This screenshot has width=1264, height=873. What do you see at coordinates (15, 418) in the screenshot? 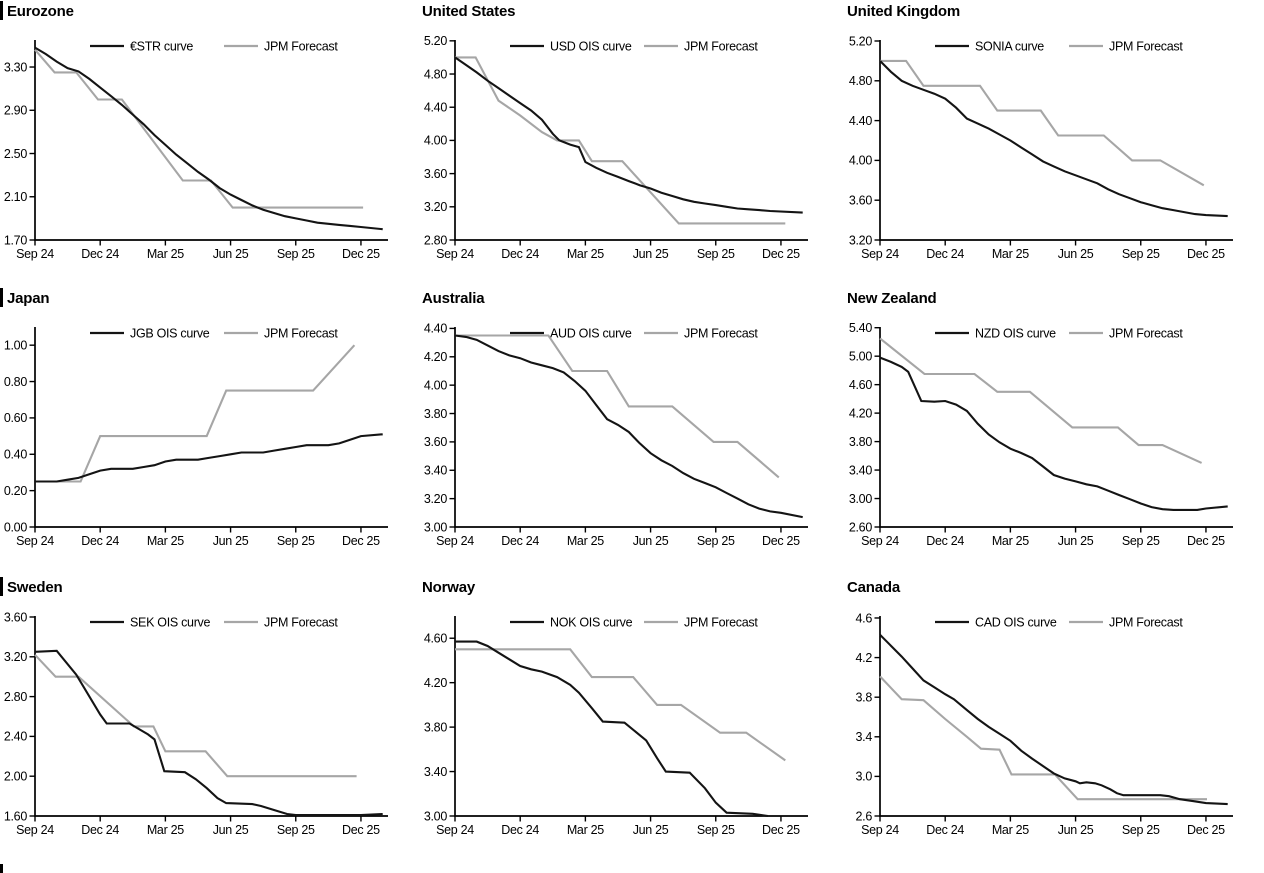
I see `y-tick-label: 0.60` at bounding box center [15, 418].